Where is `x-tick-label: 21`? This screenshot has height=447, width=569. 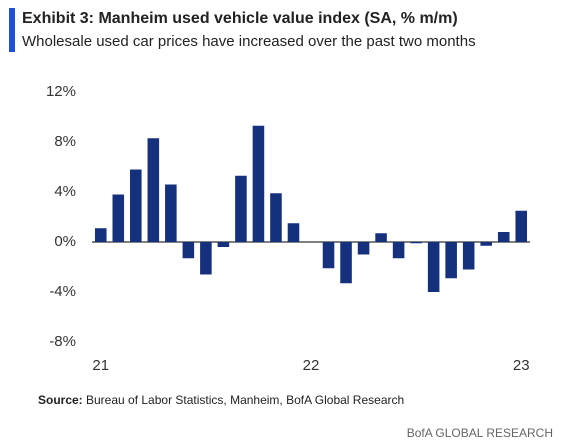 x-tick-label: 21 is located at coordinates (100, 365).